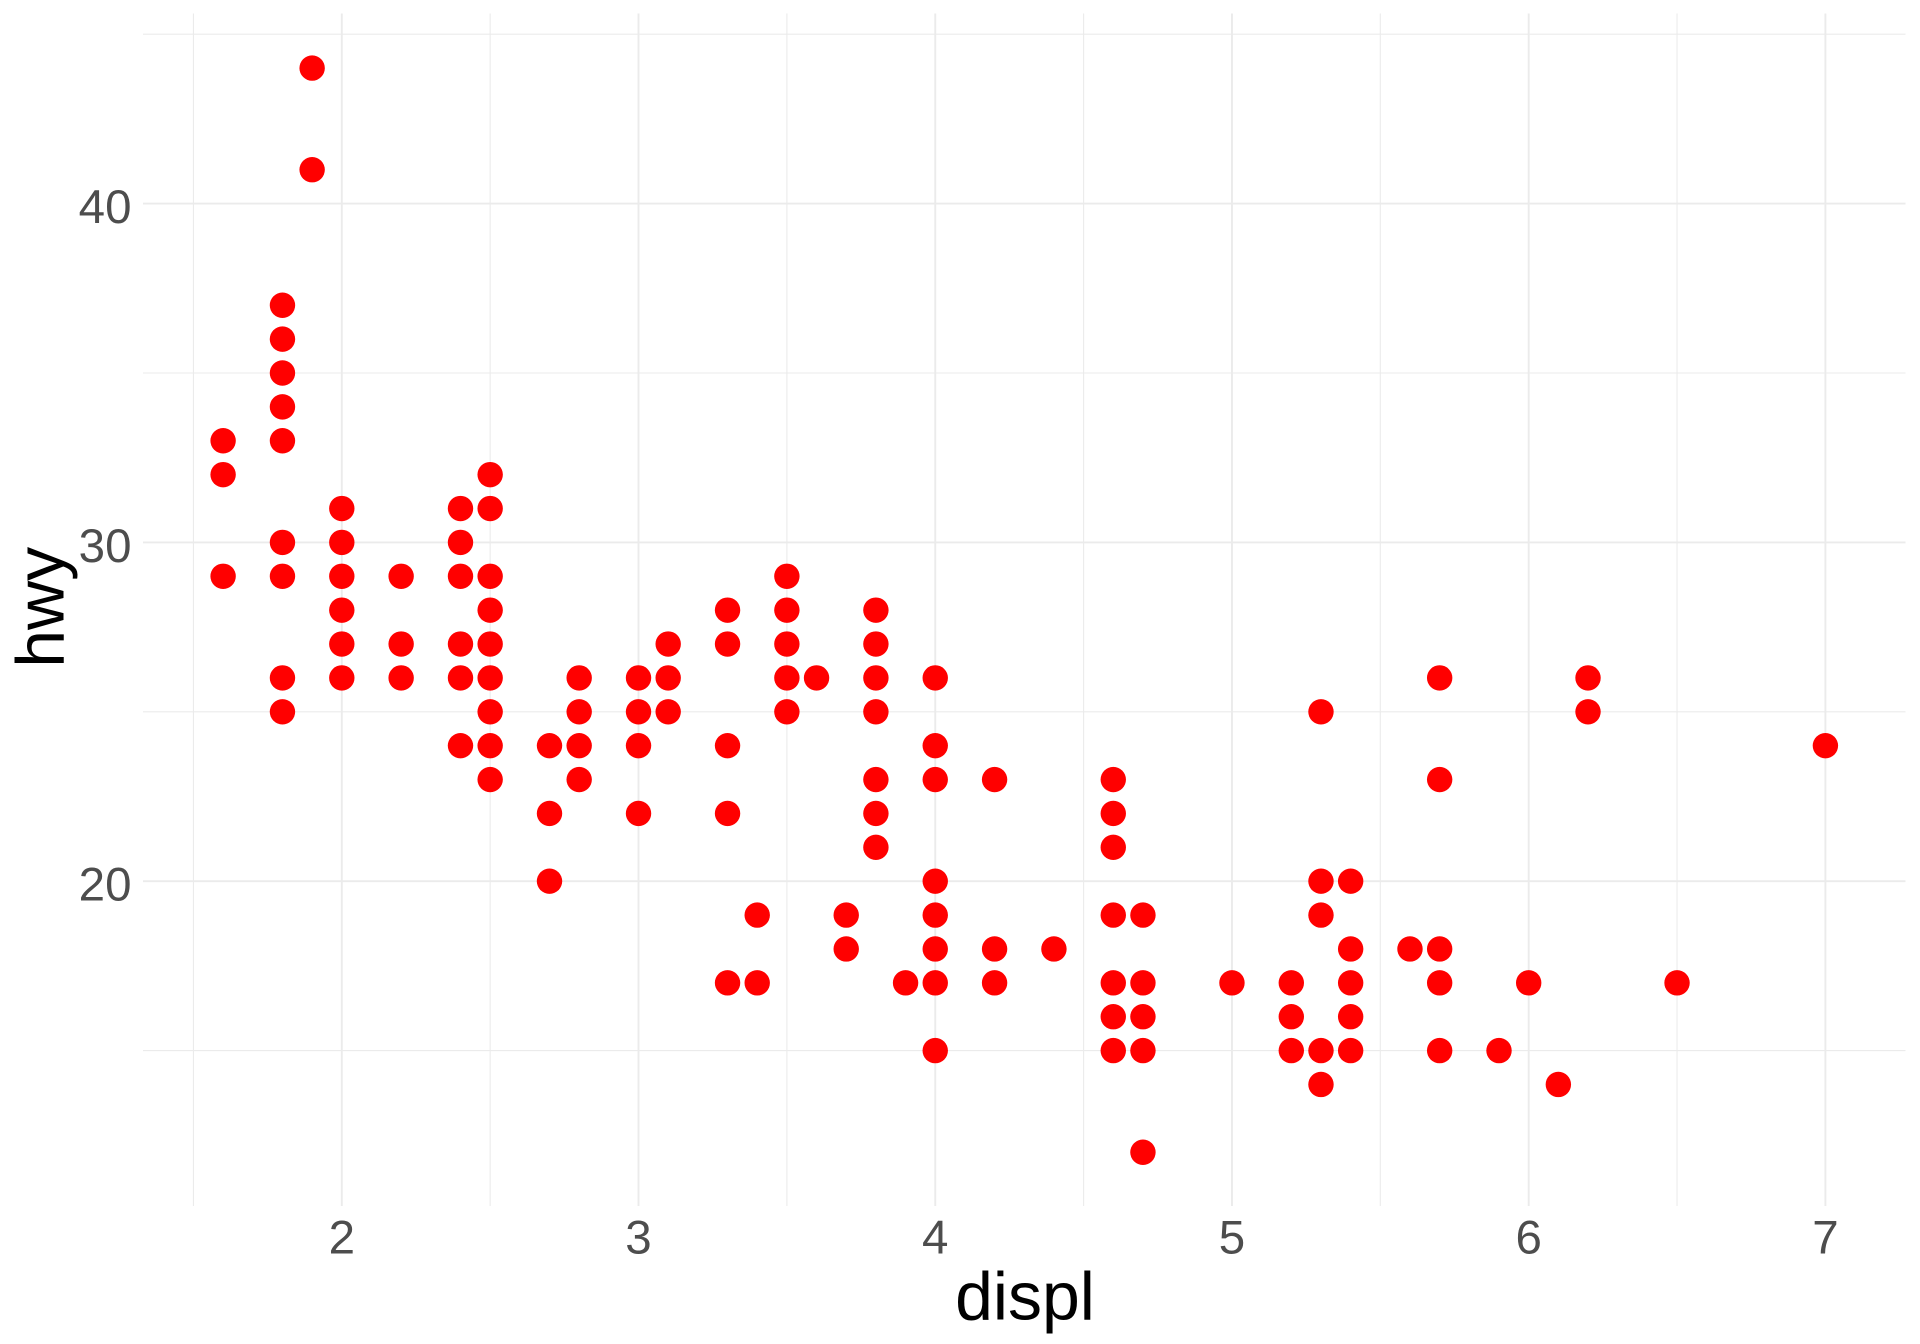  I want to click on svg-text: 20, so click(105, 885).